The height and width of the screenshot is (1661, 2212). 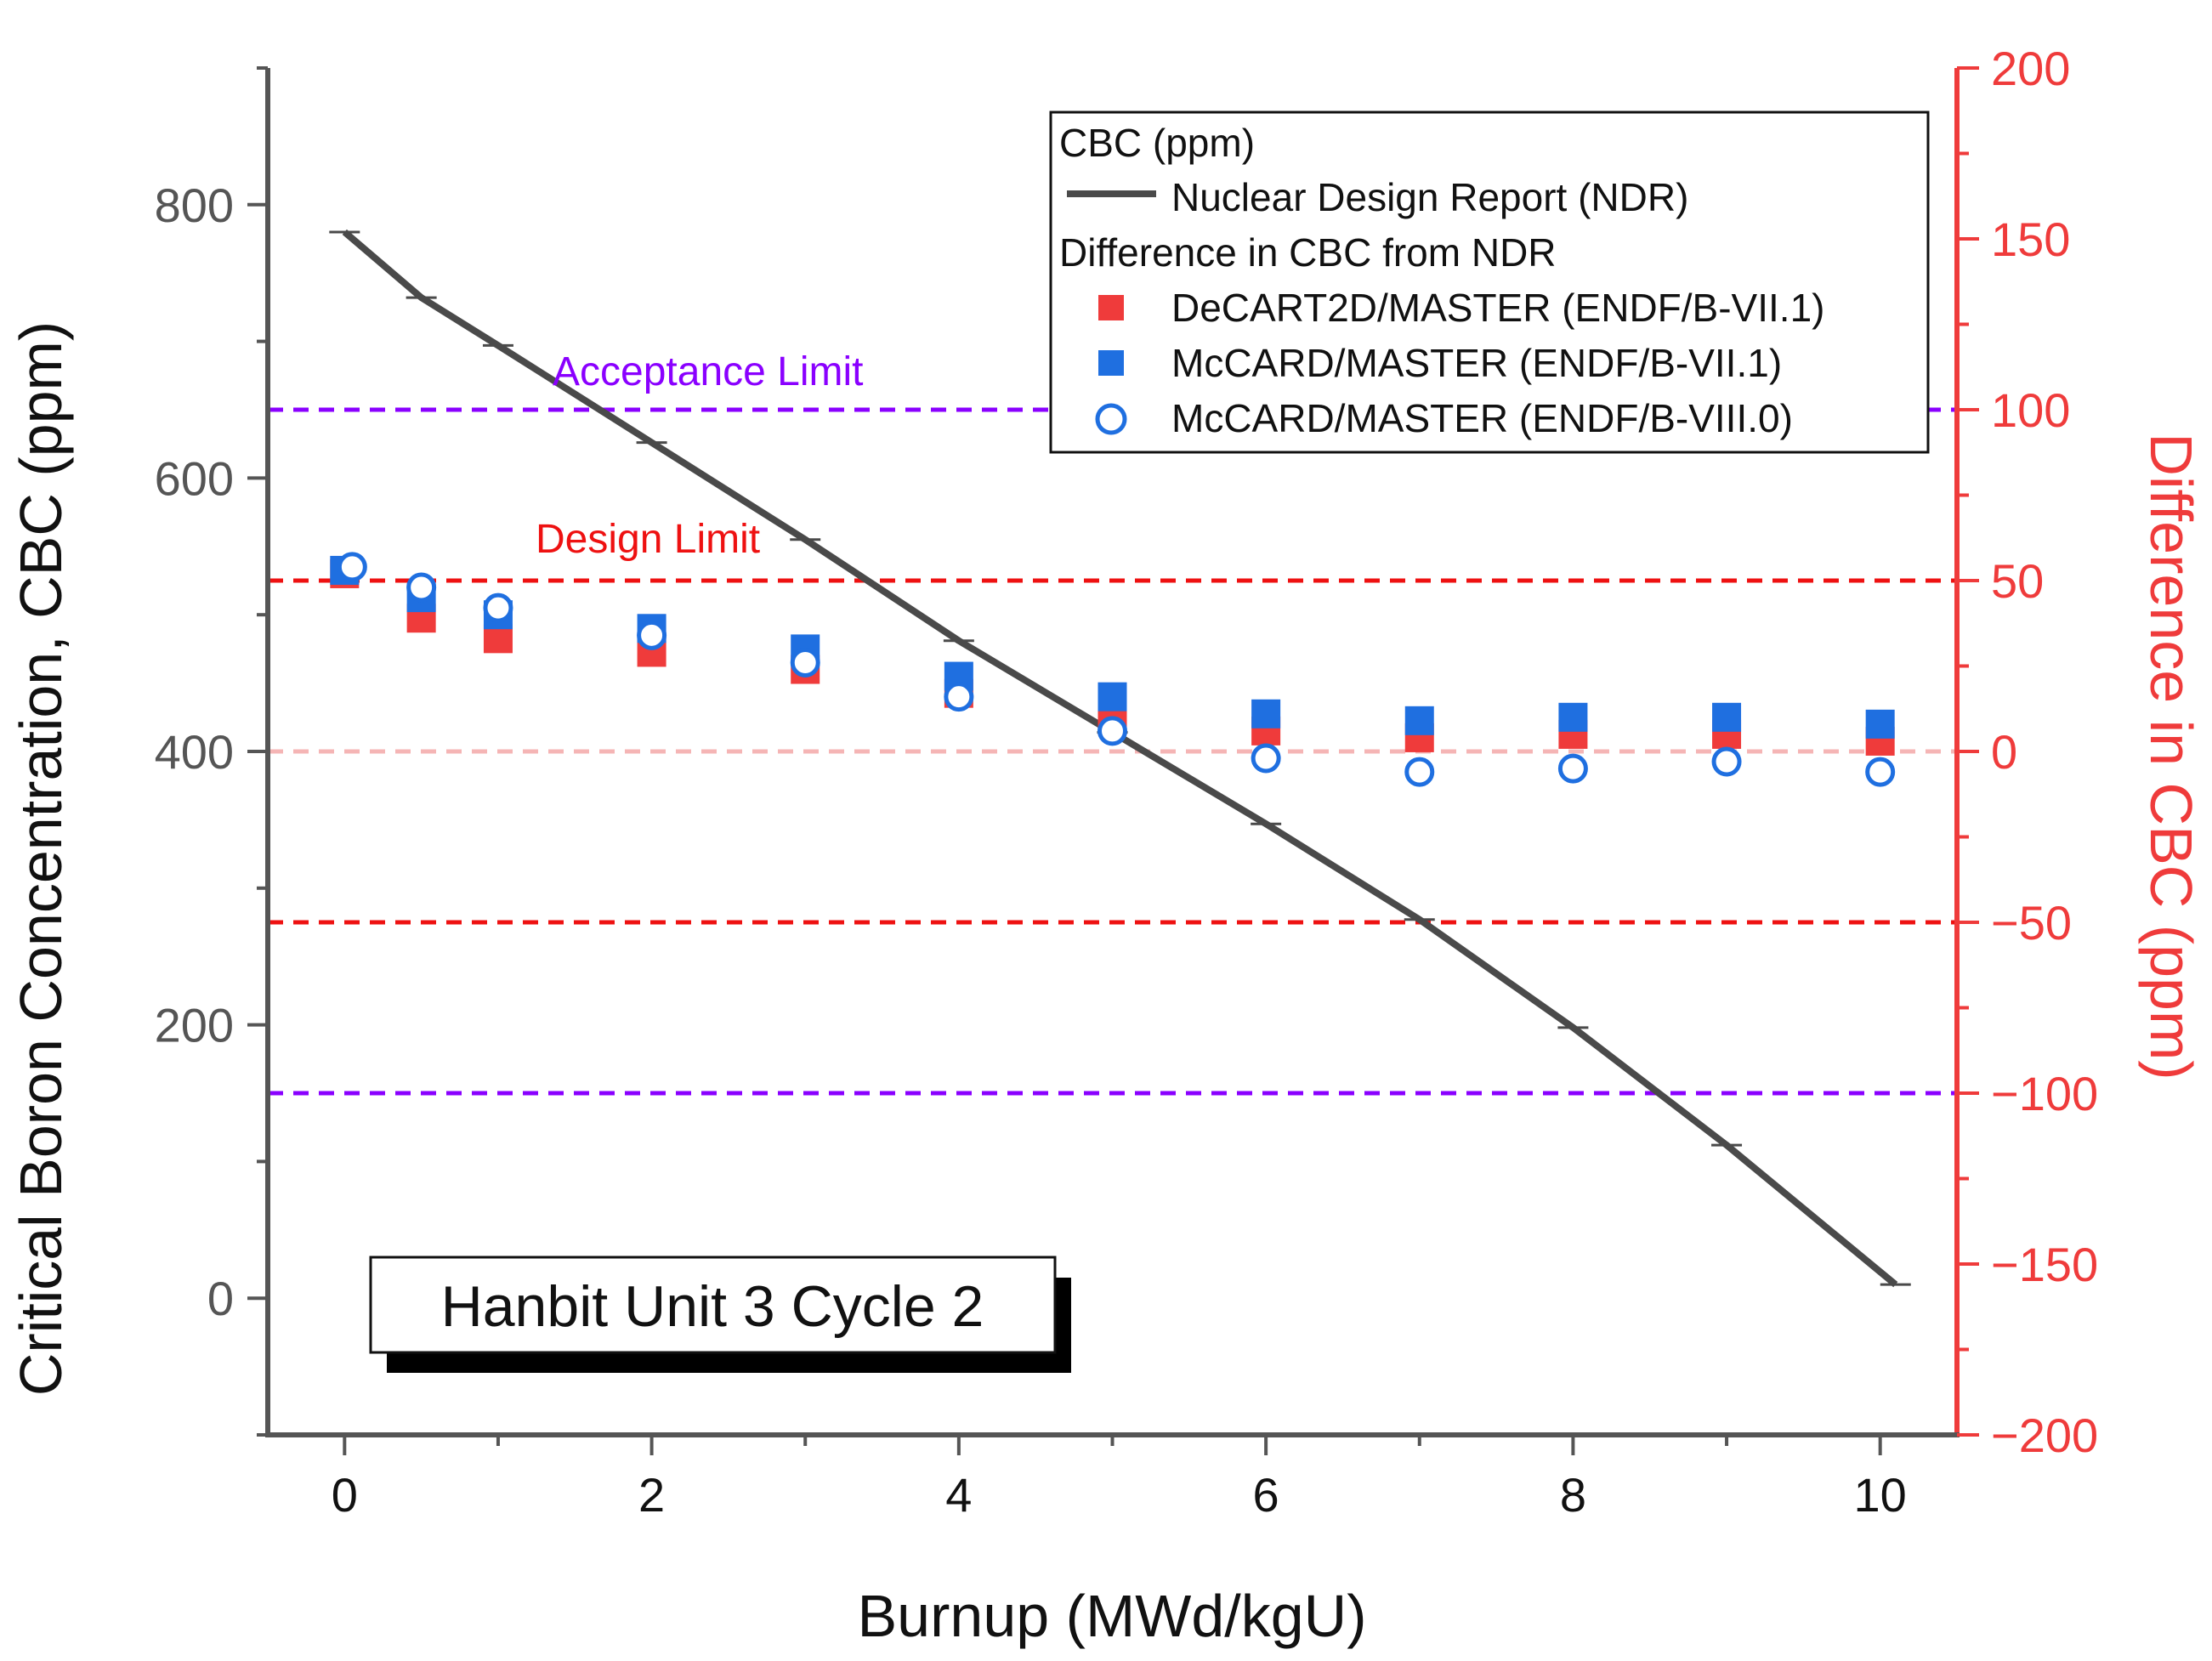 I want to click on y-right-tick-label: 100, so click(x=2030, y=410).